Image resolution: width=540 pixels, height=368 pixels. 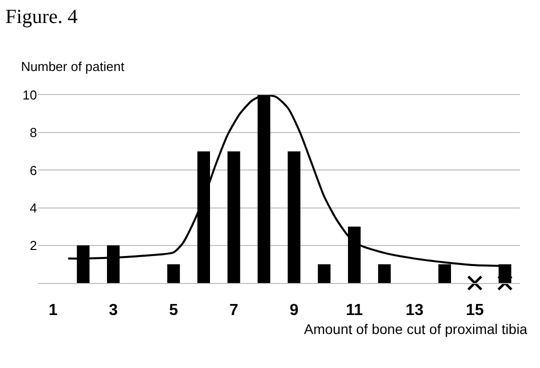 What do you see at coordinates (354, 311) in the screenshot?
I see `x-tick-label: 11` at bounding box center [354, 311].